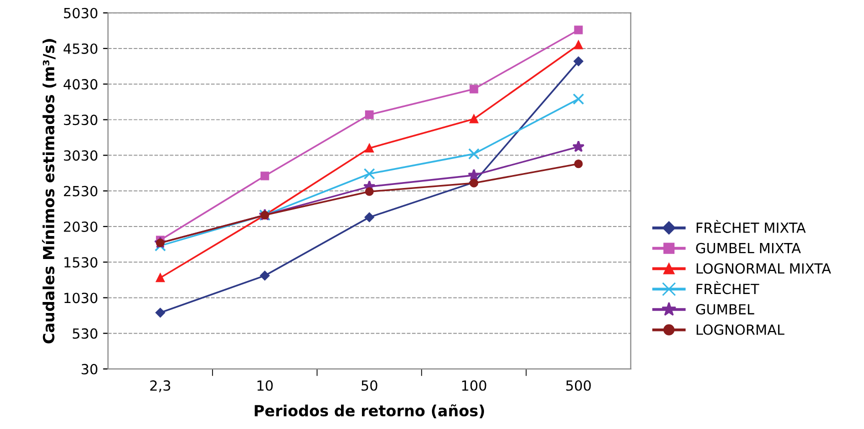 The image size is (864, 429). What do you see at coordinates (49, 191) in the screenshot?
I see `y-axis-title: Caudales Mínimos estimados (m³/s)` at bounding box center [49, 191].